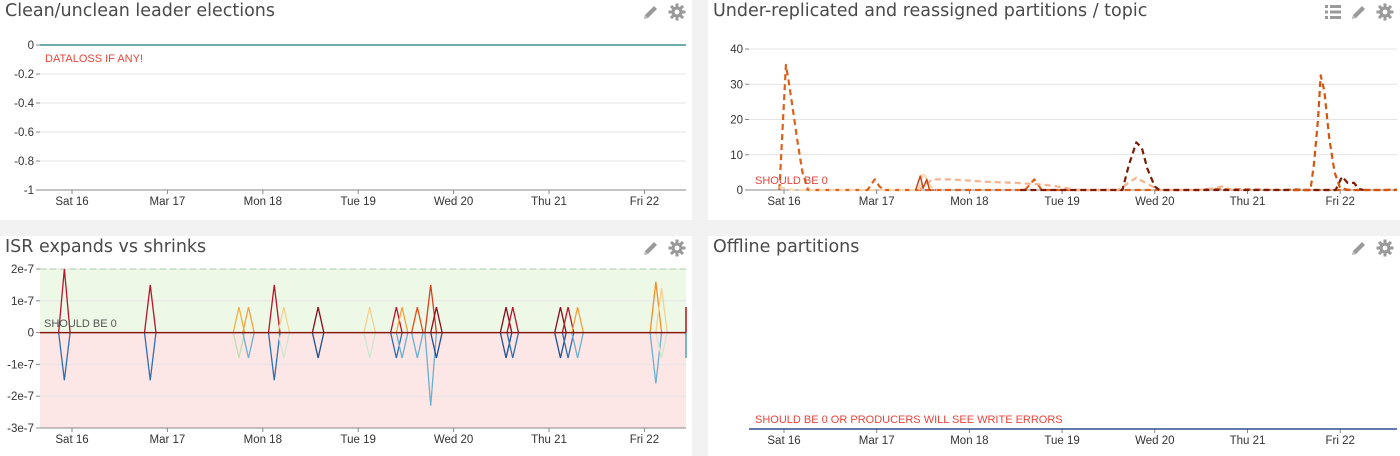 Image resolution: width=1400 pixels, height=456 pixels. I want to click on panel-title: Offline partitions, so click(786, 247).